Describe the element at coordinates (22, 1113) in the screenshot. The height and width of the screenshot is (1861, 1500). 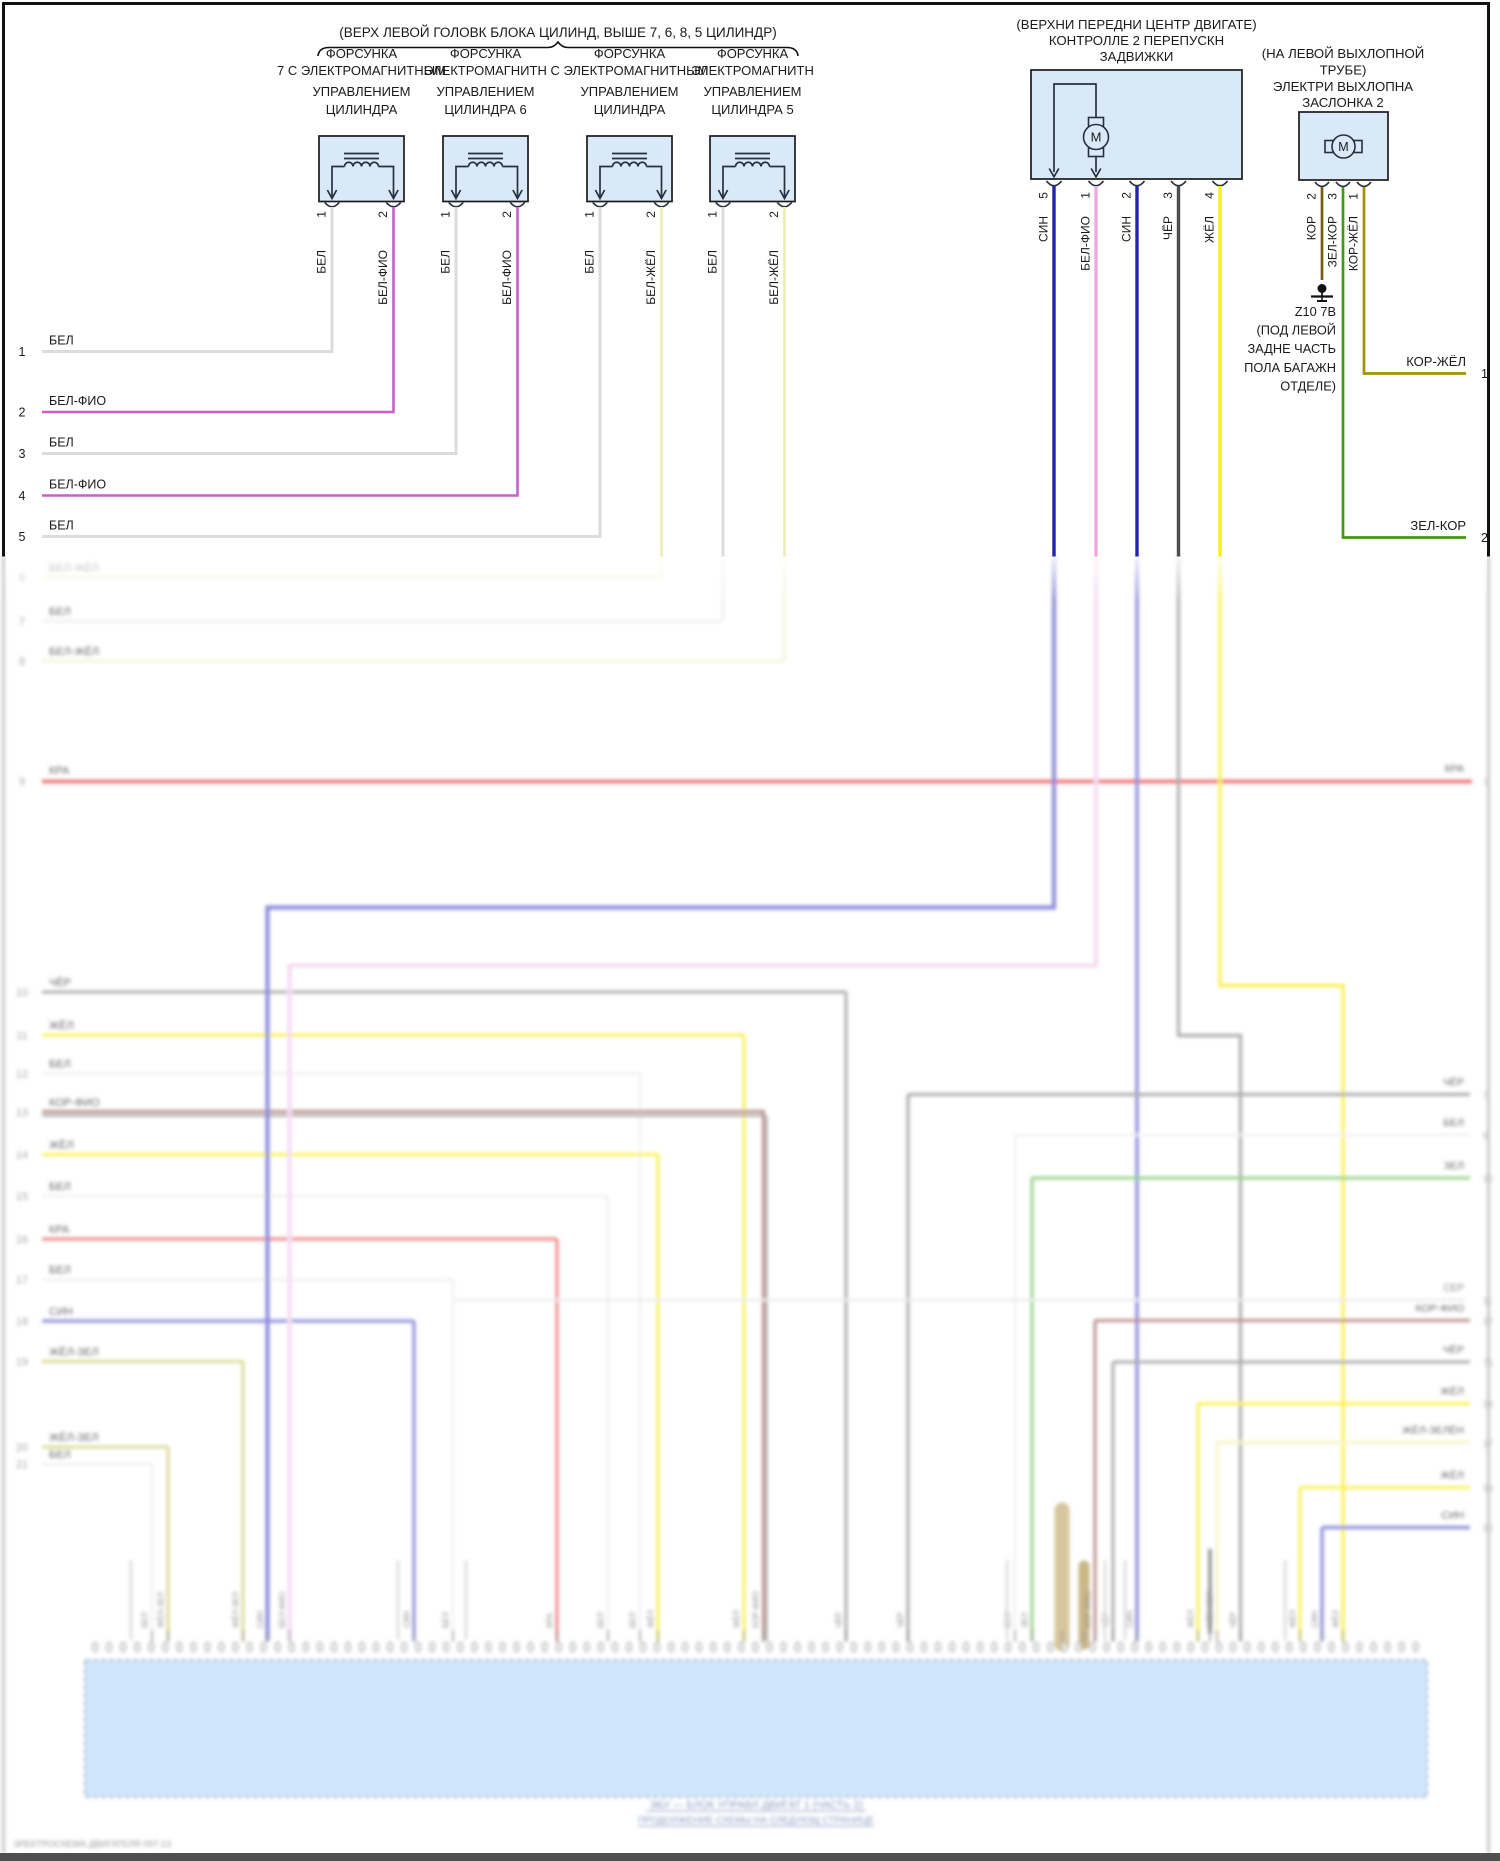
I see `svg-text: 13` at that location.